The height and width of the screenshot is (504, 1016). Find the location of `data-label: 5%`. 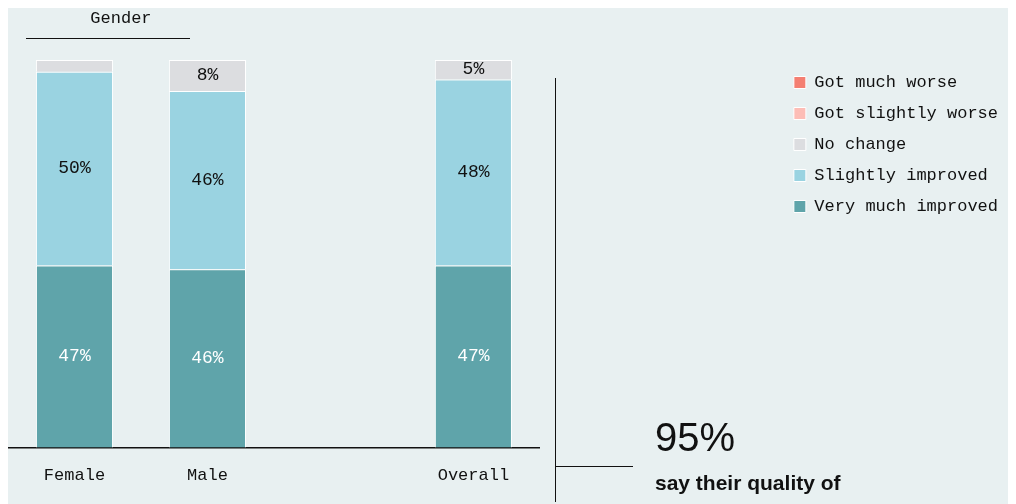

data-label: 5% is located at coordinates (473, 69).